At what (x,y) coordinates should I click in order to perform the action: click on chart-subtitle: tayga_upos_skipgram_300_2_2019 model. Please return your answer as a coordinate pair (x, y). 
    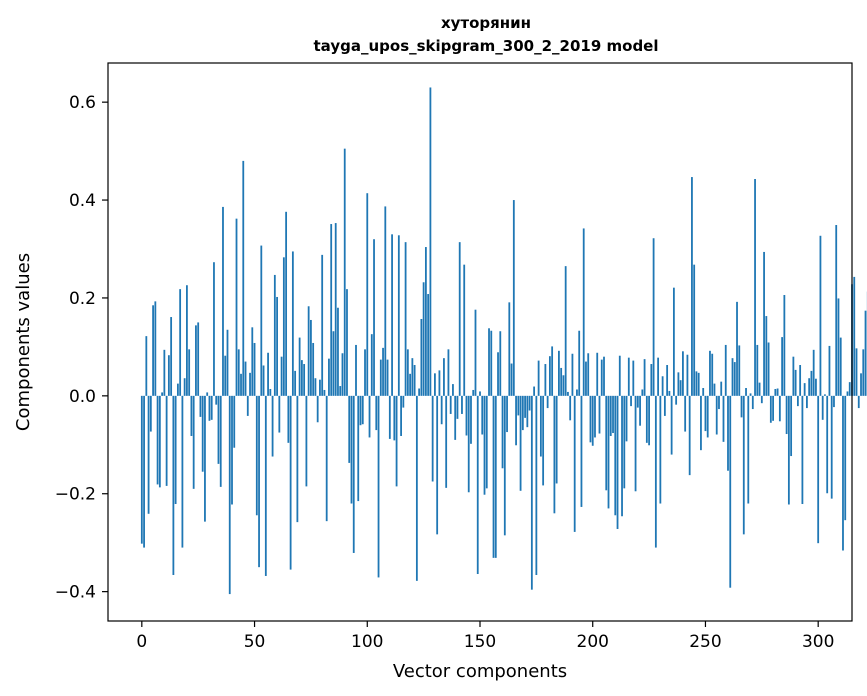
    Looking at the image, I should click on (486, 46).